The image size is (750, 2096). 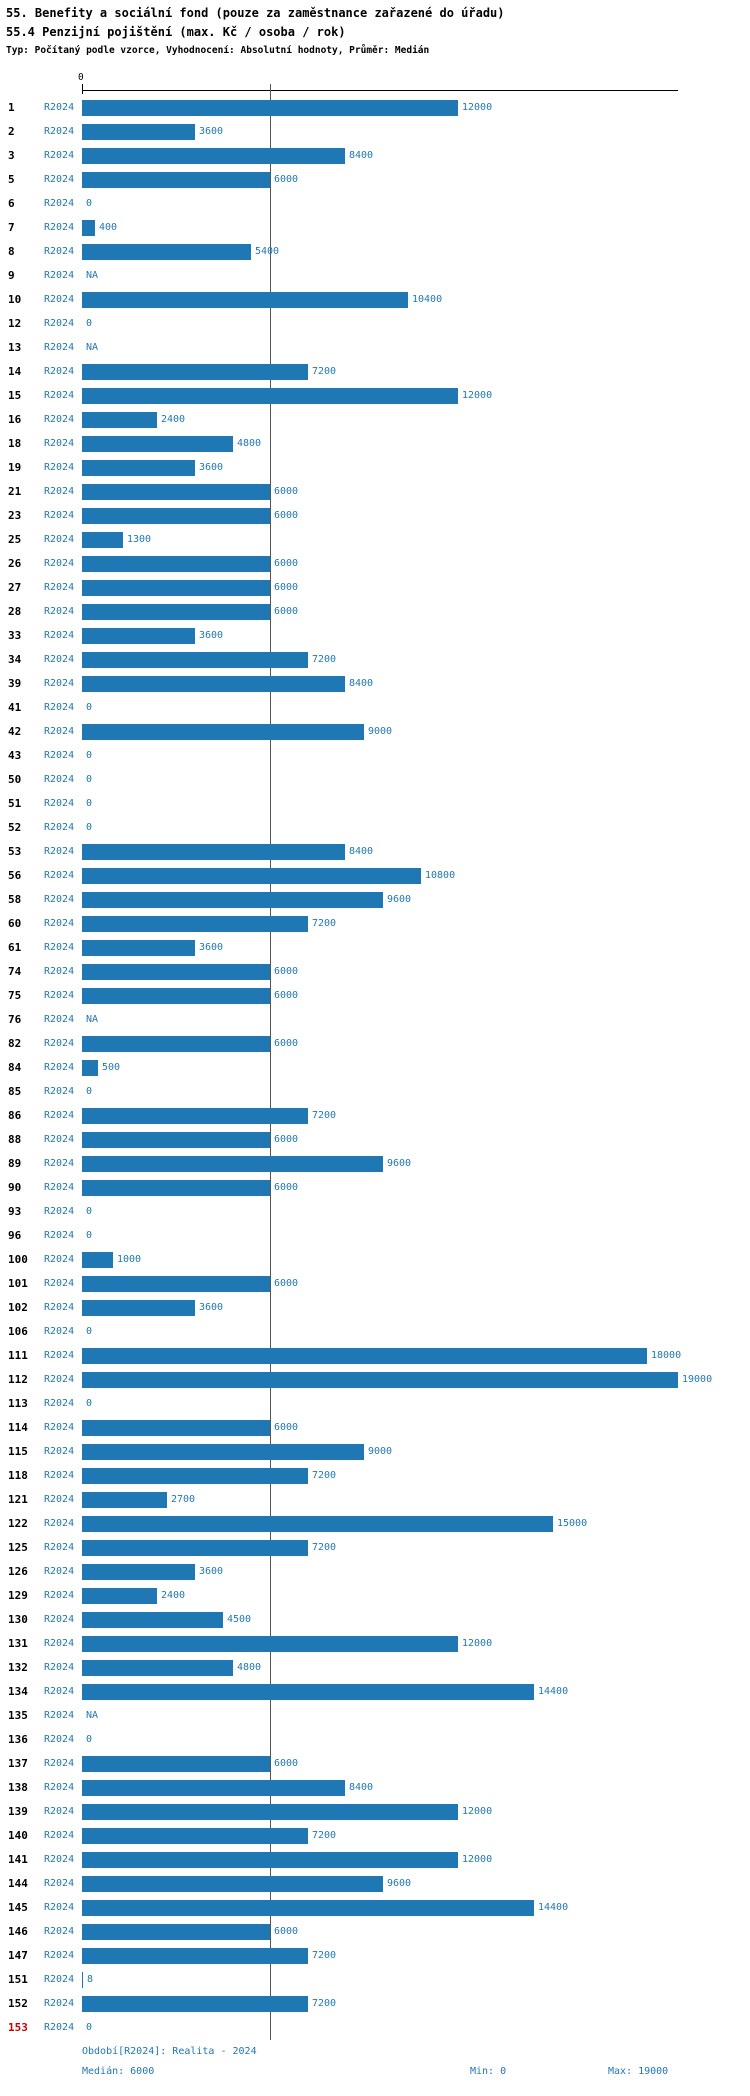 What do you see at coordinates (15, 563) in the screenshot?
I see `row-id-label: 26` at bounding box center [15, 563].